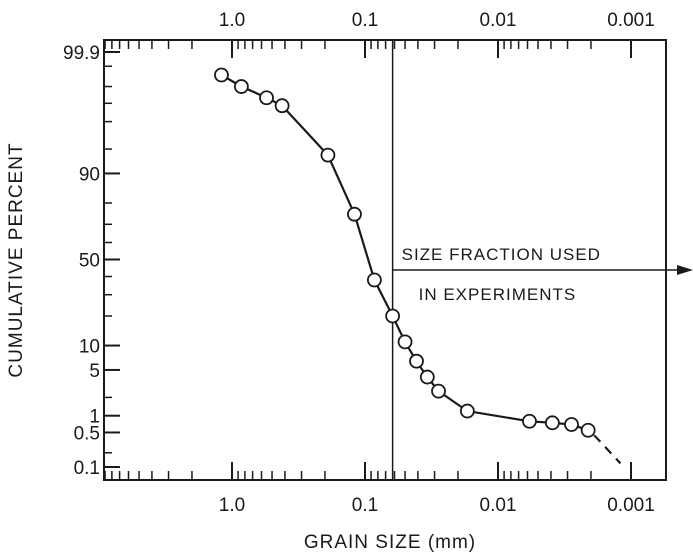  What do you see at coordinates (89, 261) in the screenshot?
I see `y-tick-label: 50` at bounding box center [89, 261].